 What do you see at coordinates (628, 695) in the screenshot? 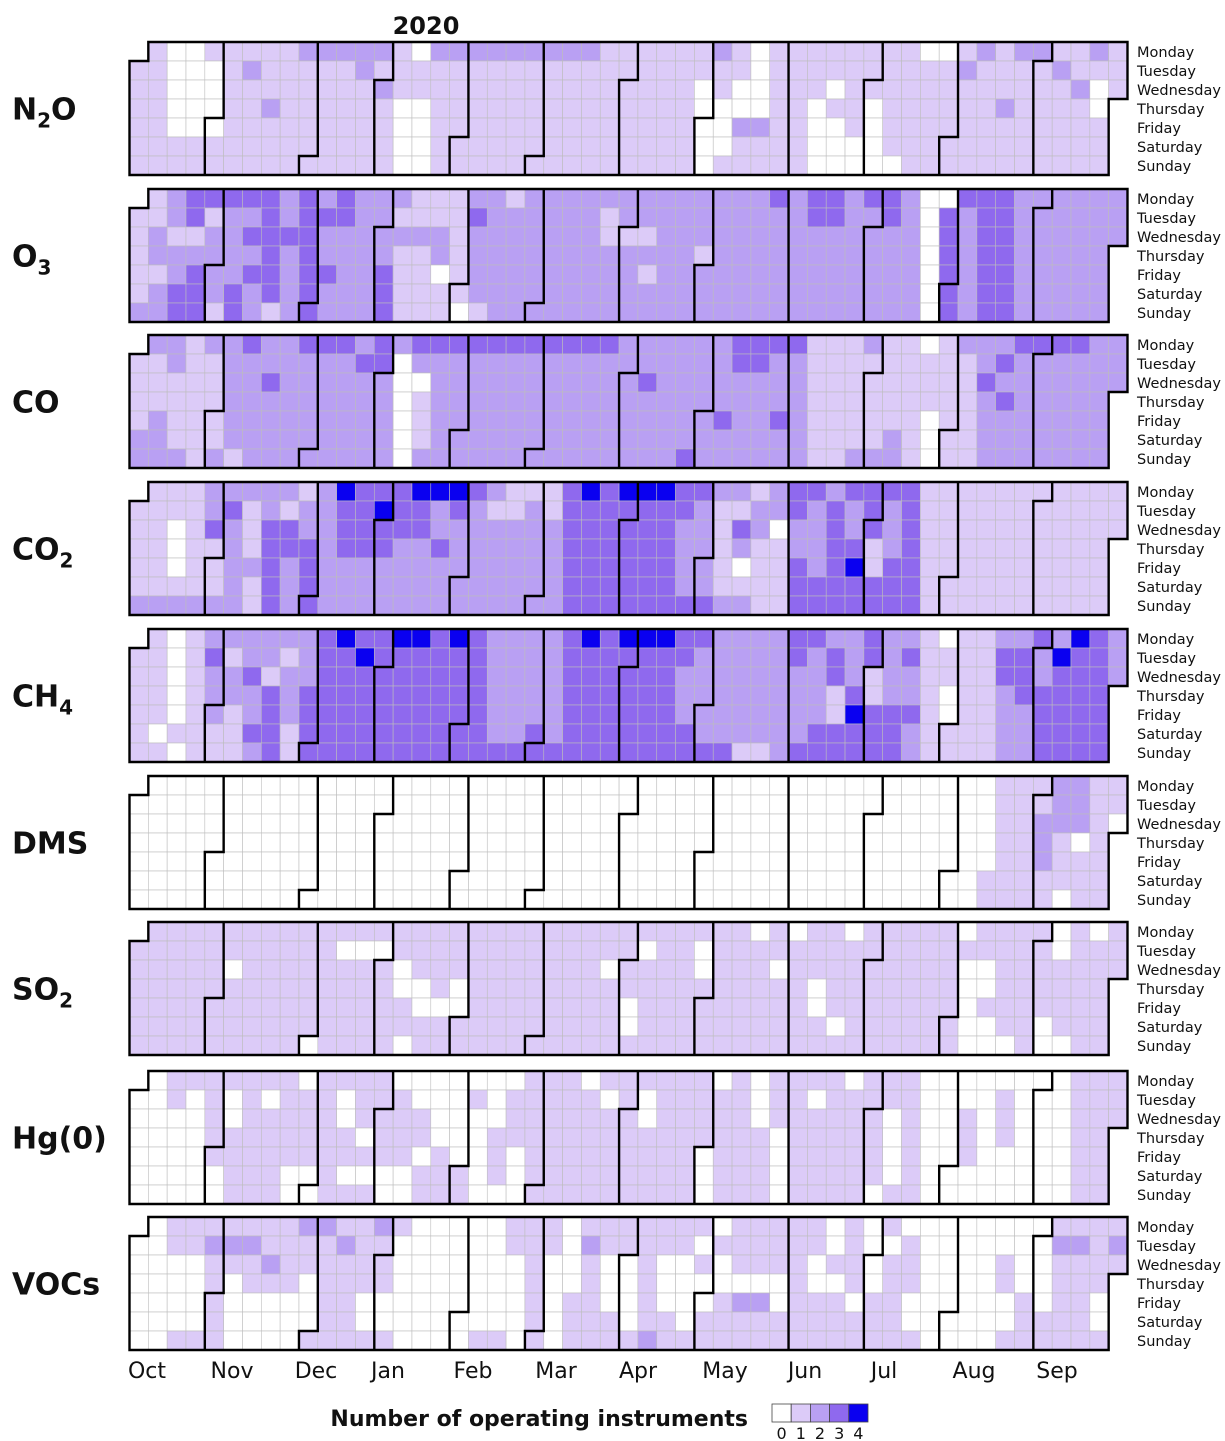
I see `panel-outline` at bounding box center [628, 695].